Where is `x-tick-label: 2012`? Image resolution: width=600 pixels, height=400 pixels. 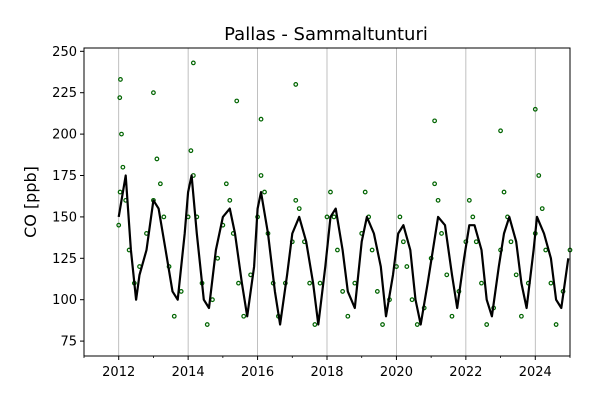 x-tick-label: 2012 is located at coordinates (118, 372).